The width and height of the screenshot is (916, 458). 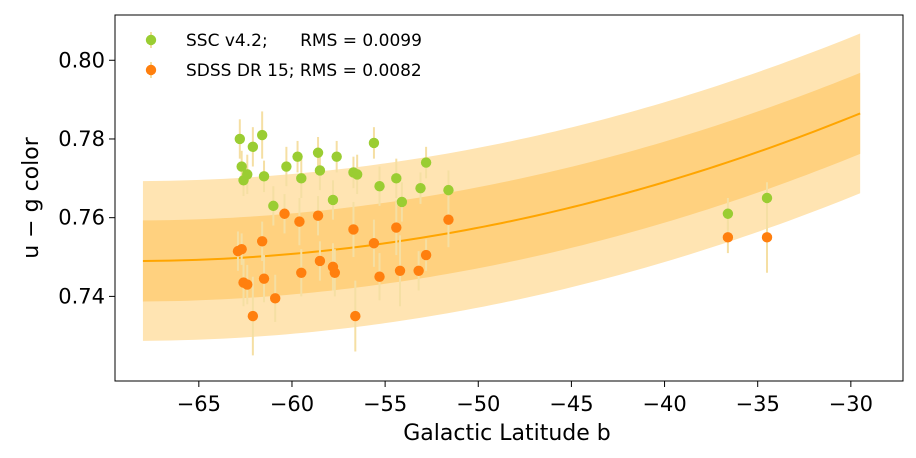 I want to click on legend-label: SSC v4.2; RMS = 0.0099, so click(x=304, y=41).